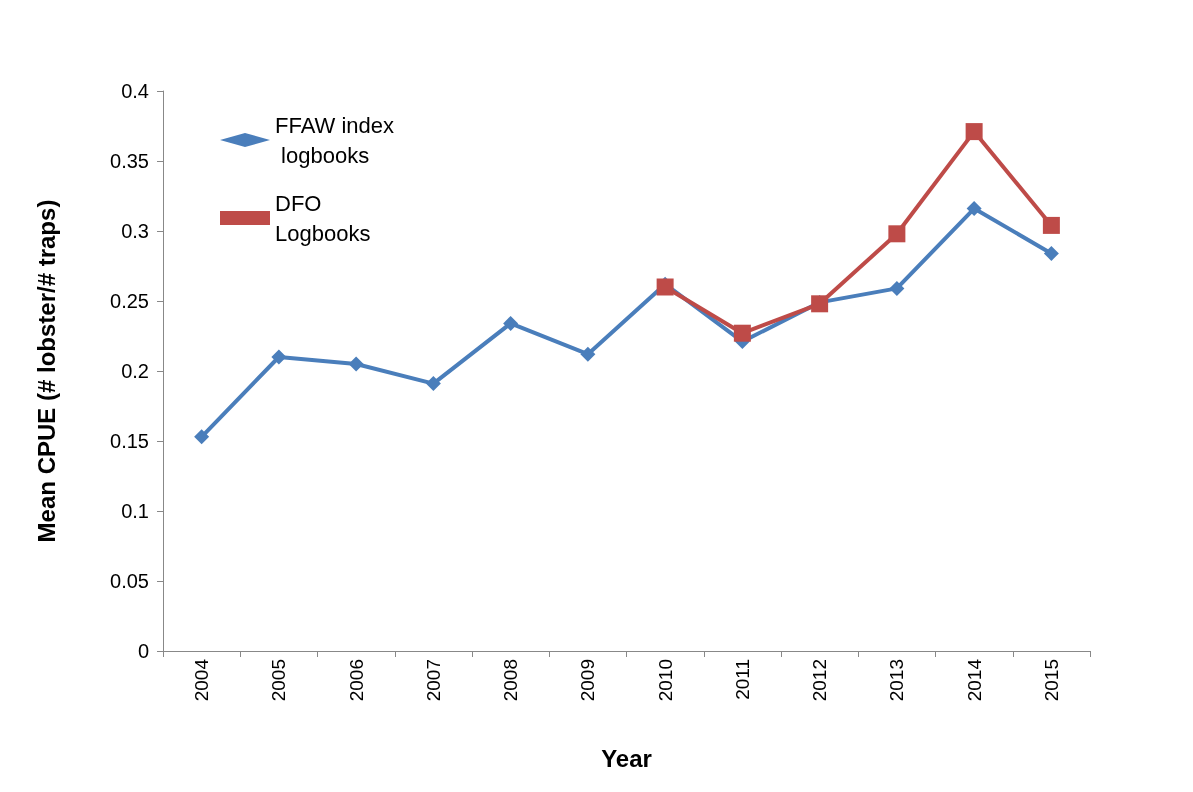  Describe the element at coordinates (356, 680) in the screenshot. I see `x-tick-label: 2006` at that location.